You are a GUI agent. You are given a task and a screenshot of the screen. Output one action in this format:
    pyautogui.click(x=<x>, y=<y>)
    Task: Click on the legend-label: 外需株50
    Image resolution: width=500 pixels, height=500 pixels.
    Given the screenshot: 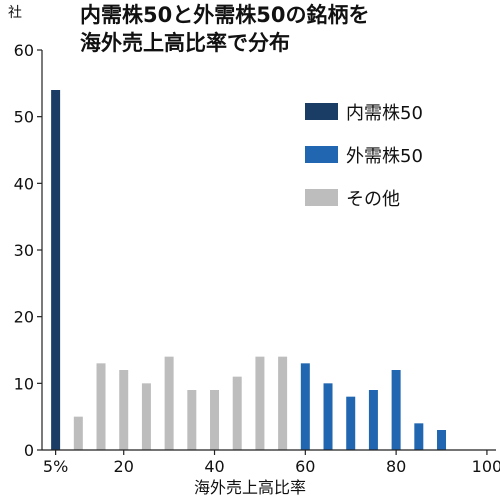 What is the action you would take?
    pyautogui.click(x=384, y=156)
    